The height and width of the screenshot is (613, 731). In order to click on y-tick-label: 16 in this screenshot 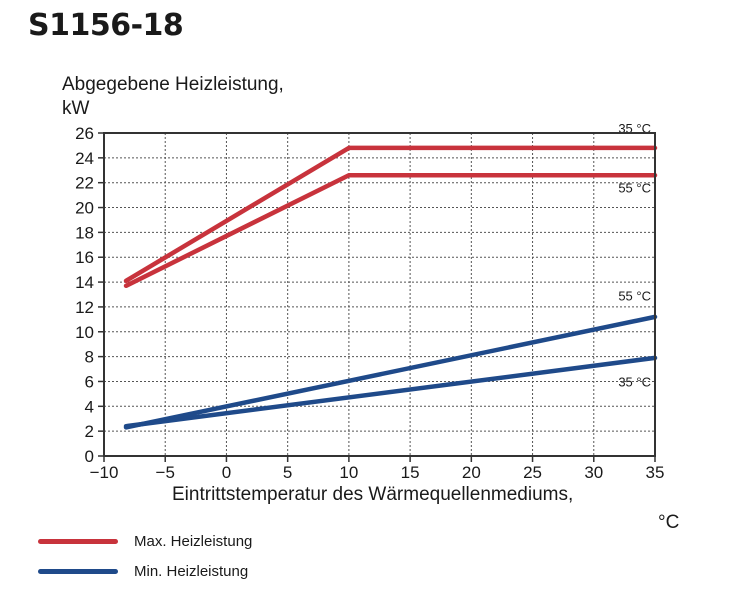, I will do `click(84, 257)`.